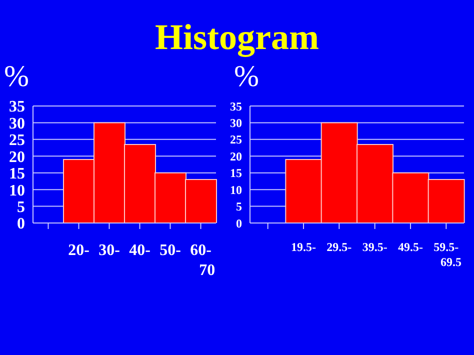  What do you see at coordinates (339, 247) in the screenshot?
I see `x-tick-label: 29.5-` at bounding box center [339, 247].